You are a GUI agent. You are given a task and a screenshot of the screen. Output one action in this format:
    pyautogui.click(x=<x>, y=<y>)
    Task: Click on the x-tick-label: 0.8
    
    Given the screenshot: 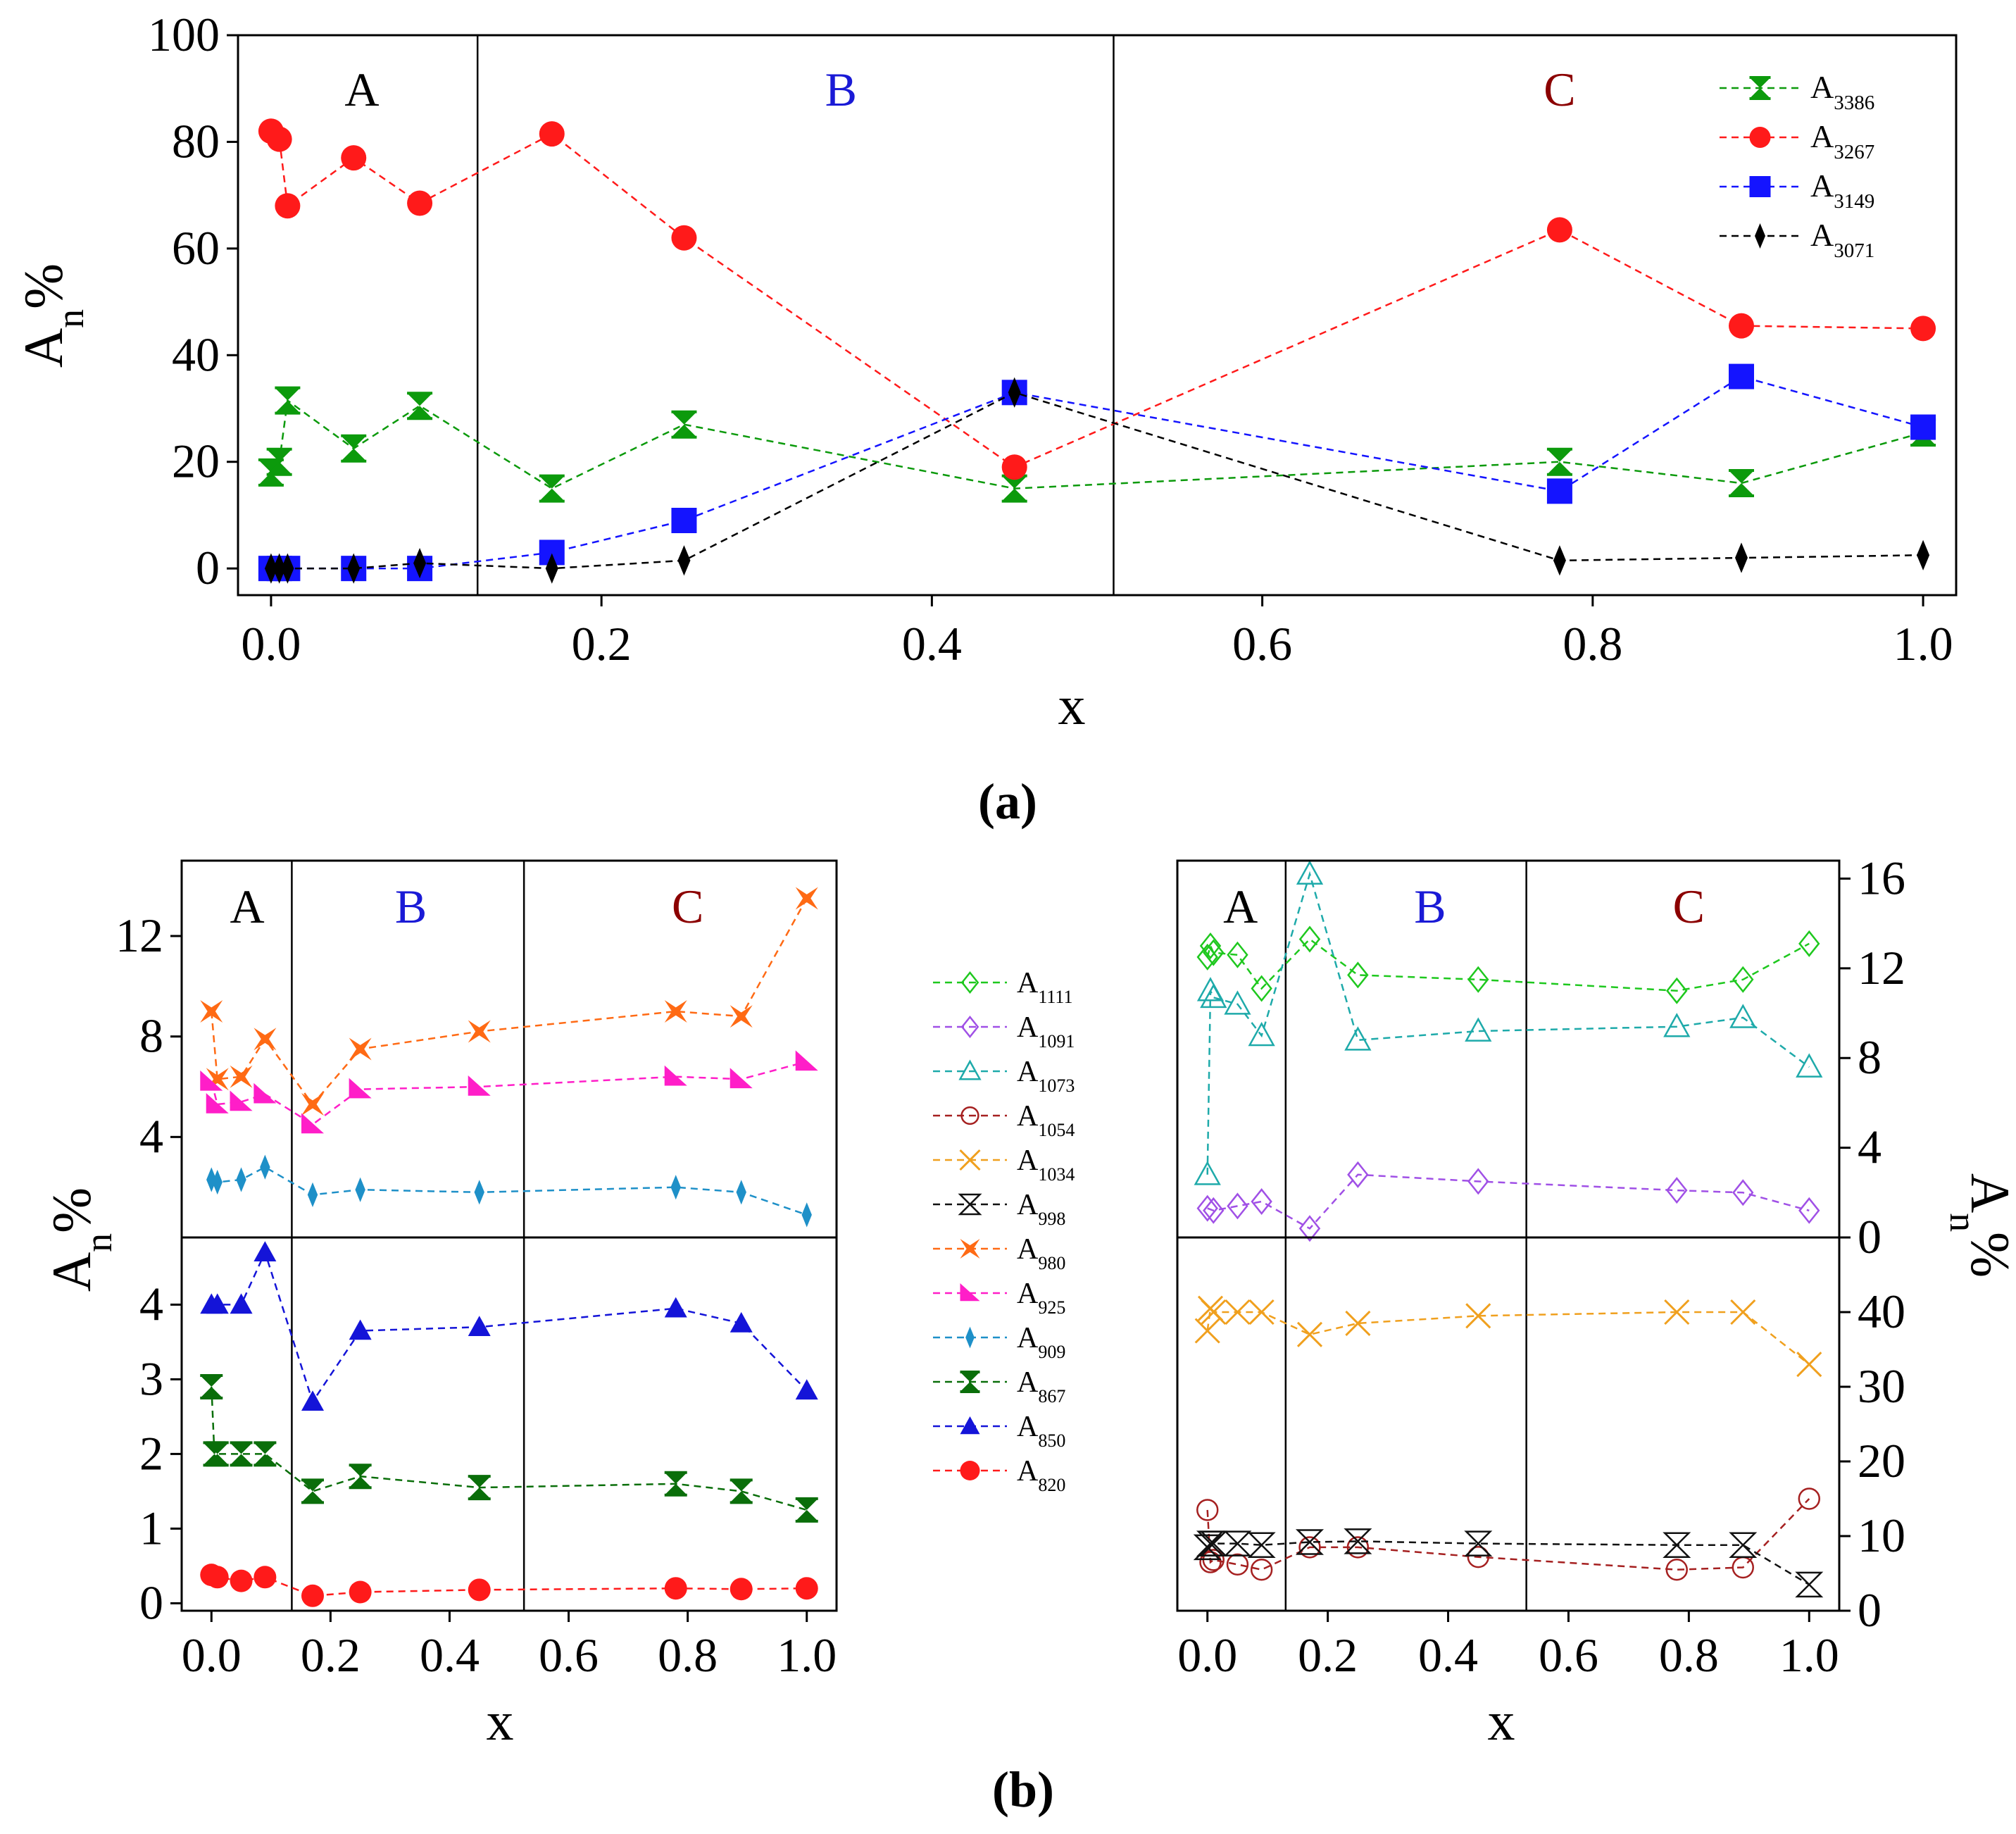 What is the action you would take?
    pyautogui.click(x=688, y=1655)
    